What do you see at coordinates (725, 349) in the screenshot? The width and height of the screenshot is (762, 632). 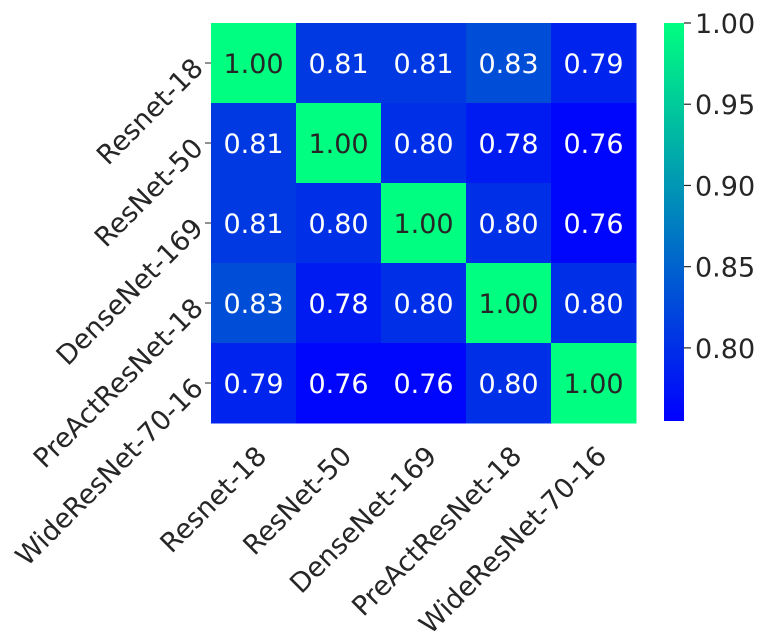 I see `colorbar-tick-label: 0.80` at bounding box center [725, 349].